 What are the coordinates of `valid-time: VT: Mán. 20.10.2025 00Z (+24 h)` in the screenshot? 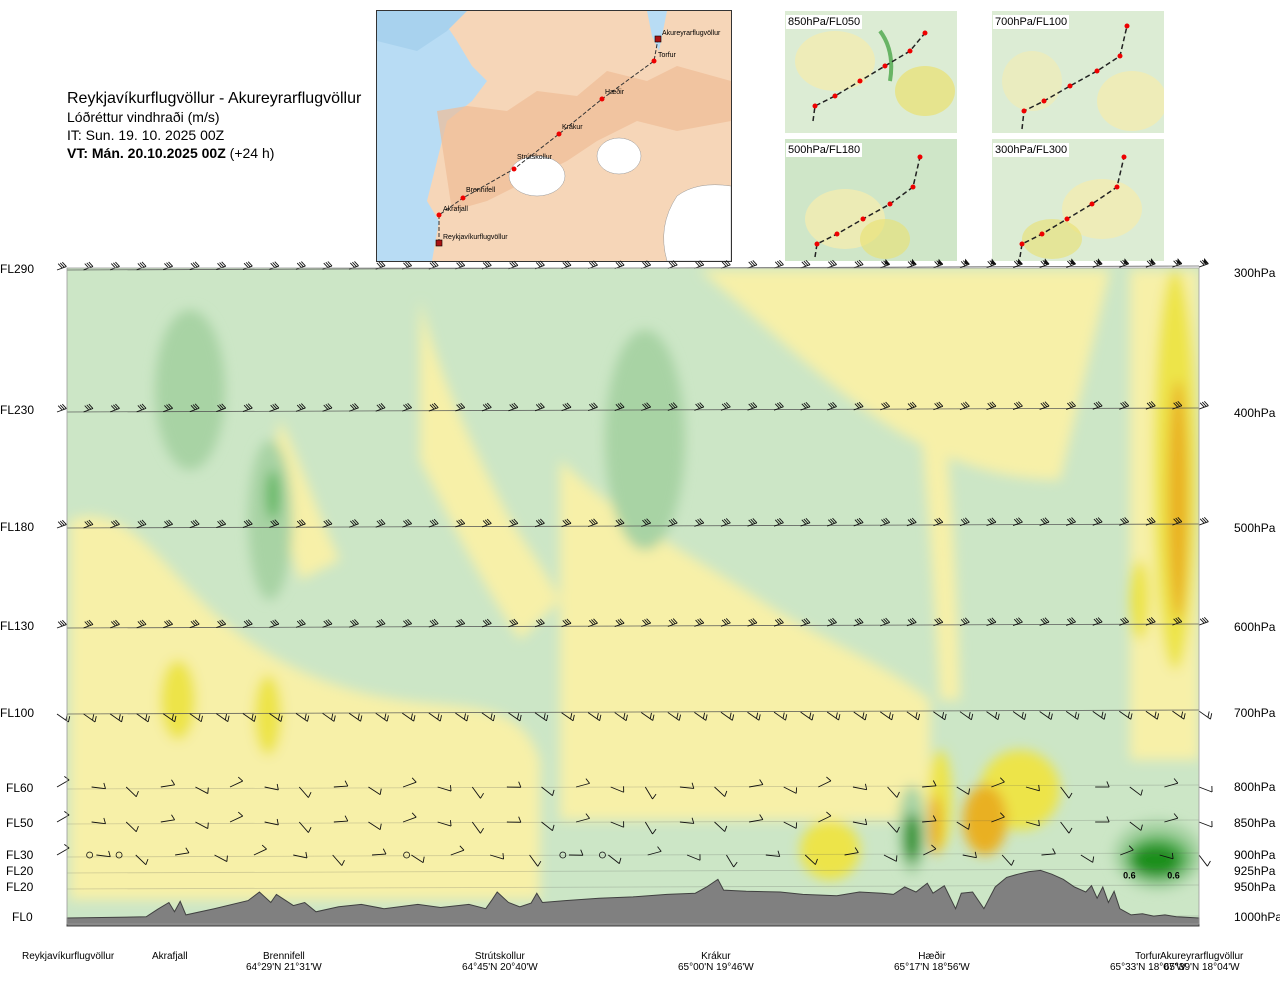 It's located at (214, 153).